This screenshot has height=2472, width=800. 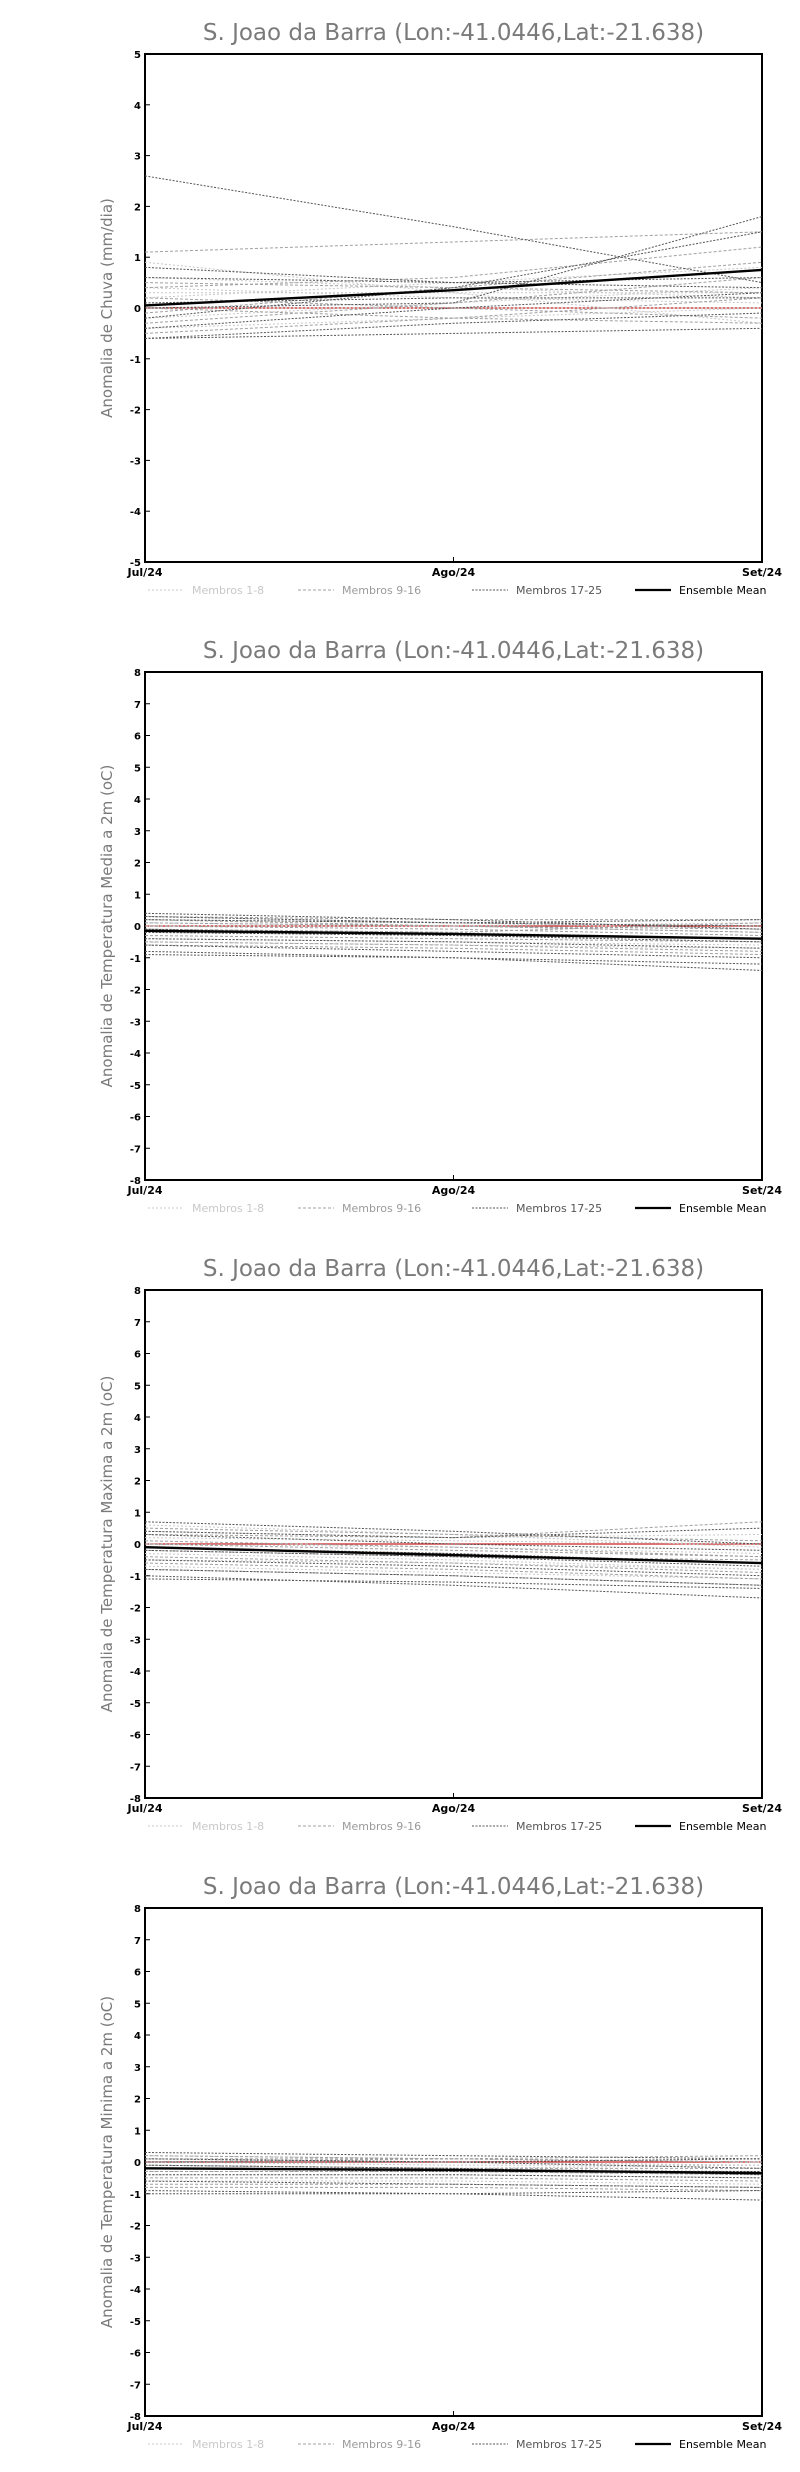 I want to click on legend-item-2: Membros 9-16, so click(x=359, y=1208).